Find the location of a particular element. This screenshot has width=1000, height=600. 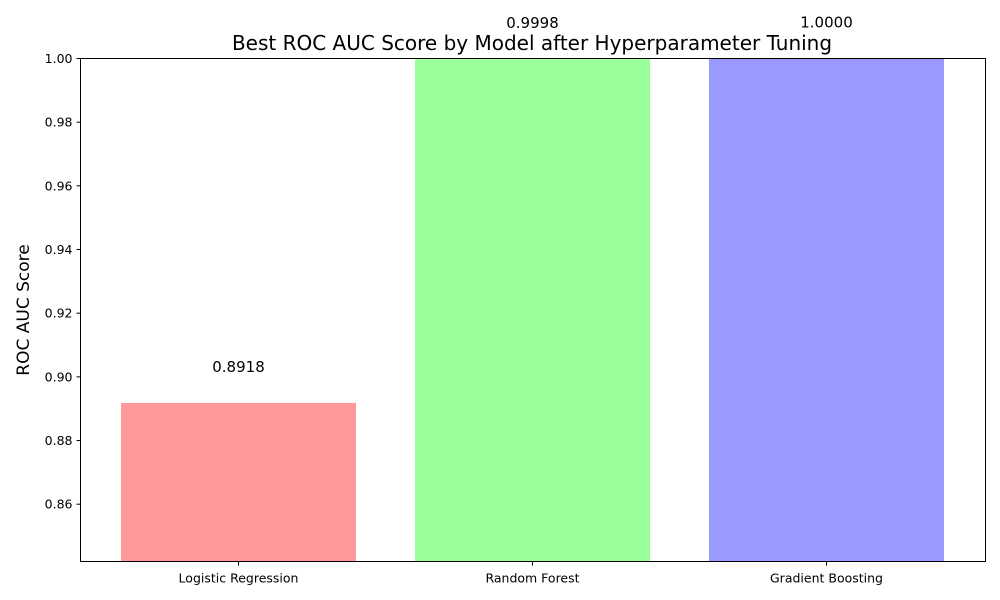

x-tick-label: Logistic Regression is located at coordinates (239, 578).